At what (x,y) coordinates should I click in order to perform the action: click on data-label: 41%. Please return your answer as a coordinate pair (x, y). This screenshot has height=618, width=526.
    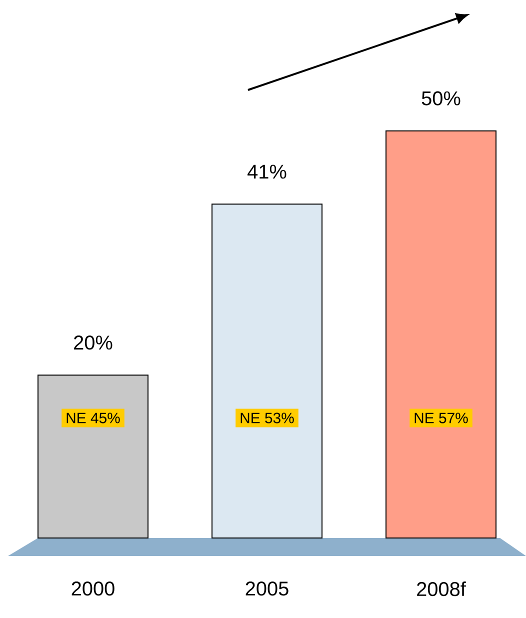
    Looking at the image, I should click on (267, 171).